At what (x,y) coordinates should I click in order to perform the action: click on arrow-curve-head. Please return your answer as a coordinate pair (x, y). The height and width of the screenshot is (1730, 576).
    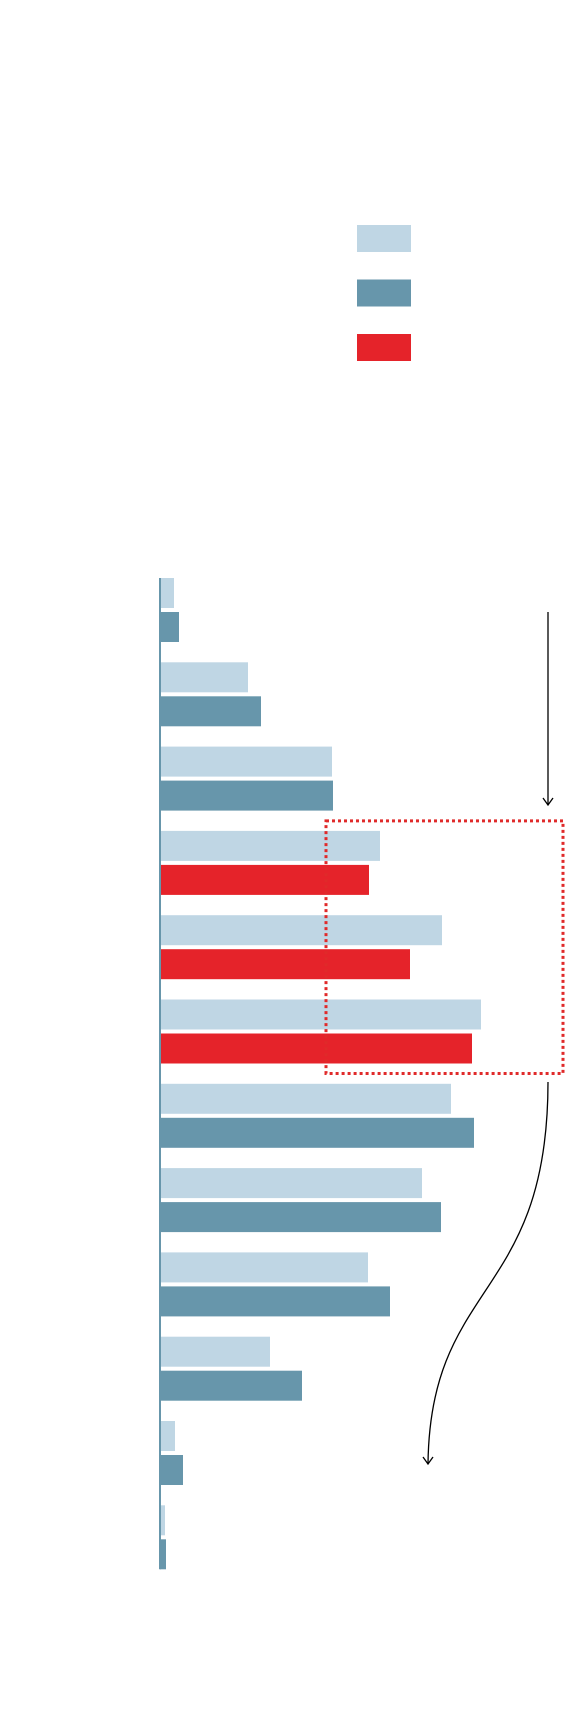
    Looking at the image, I should click on (428, 1461).